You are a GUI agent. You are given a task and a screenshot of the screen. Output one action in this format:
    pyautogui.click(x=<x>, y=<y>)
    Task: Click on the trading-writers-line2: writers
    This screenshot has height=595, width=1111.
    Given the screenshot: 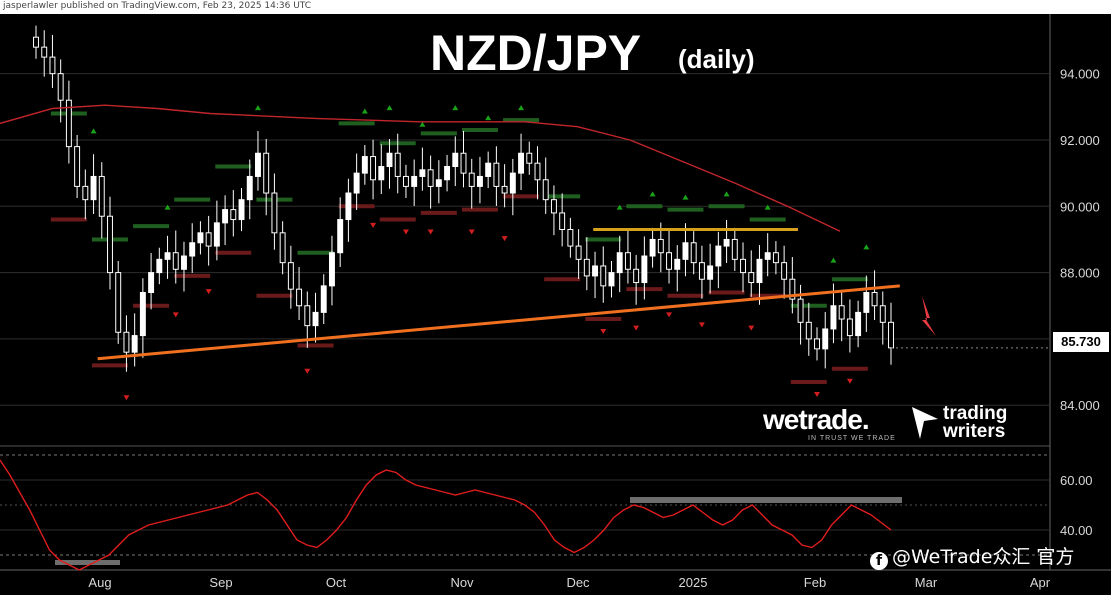 What is the action you would take?
    pyautogui.click(x=974, y=431)
    